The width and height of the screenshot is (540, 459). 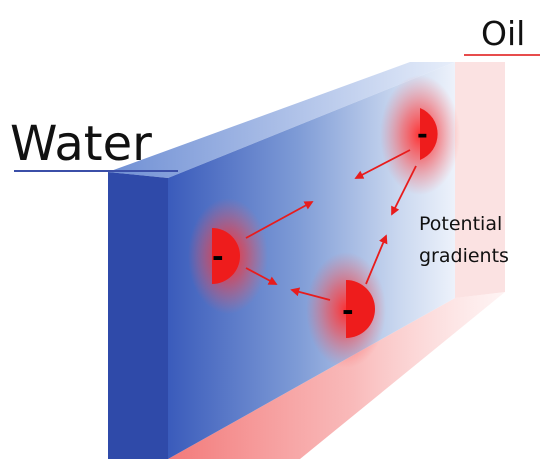 I want to click on gradient-arrows, so click(x=331, y=225).